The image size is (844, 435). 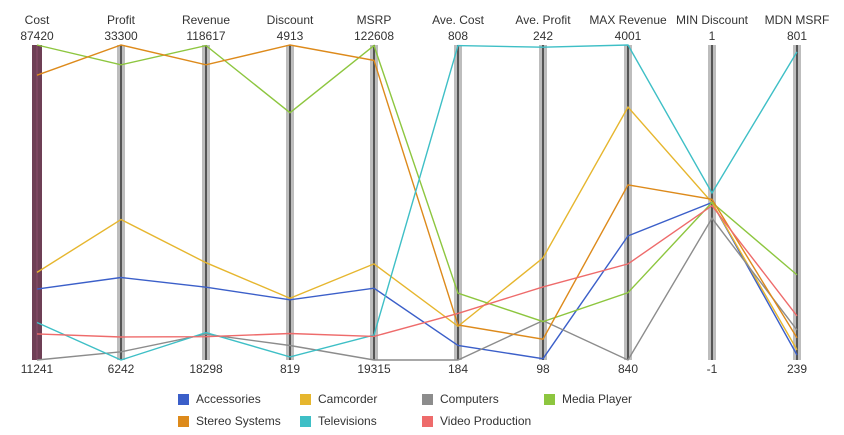 I want to click on legend-swatch-camcorder, so click(x=305, y=399).